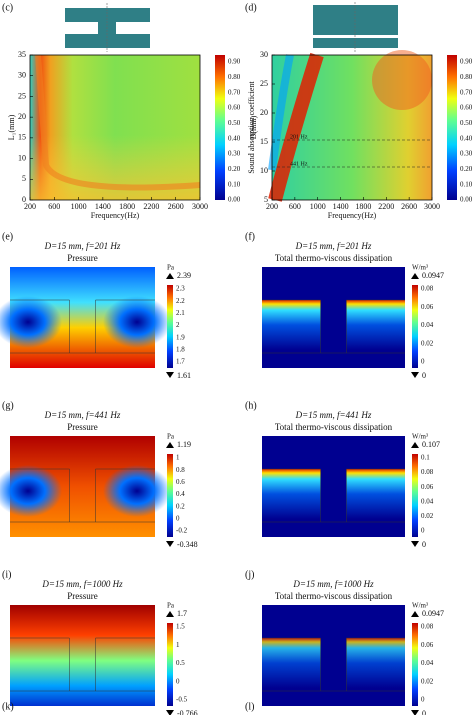 The width and height of the screenshot is (474, 715). Describe the element at coordinates (118, 122) in the screenshot. I see `heatmap-ridge` at that location.